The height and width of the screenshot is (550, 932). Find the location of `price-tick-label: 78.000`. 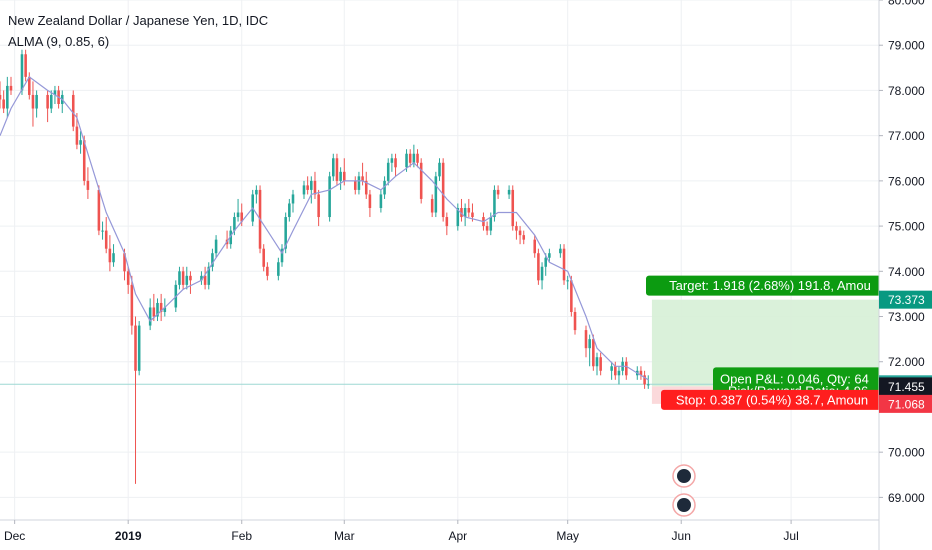

price-tick-label: 78.000 is located at coordinates (906, 91).